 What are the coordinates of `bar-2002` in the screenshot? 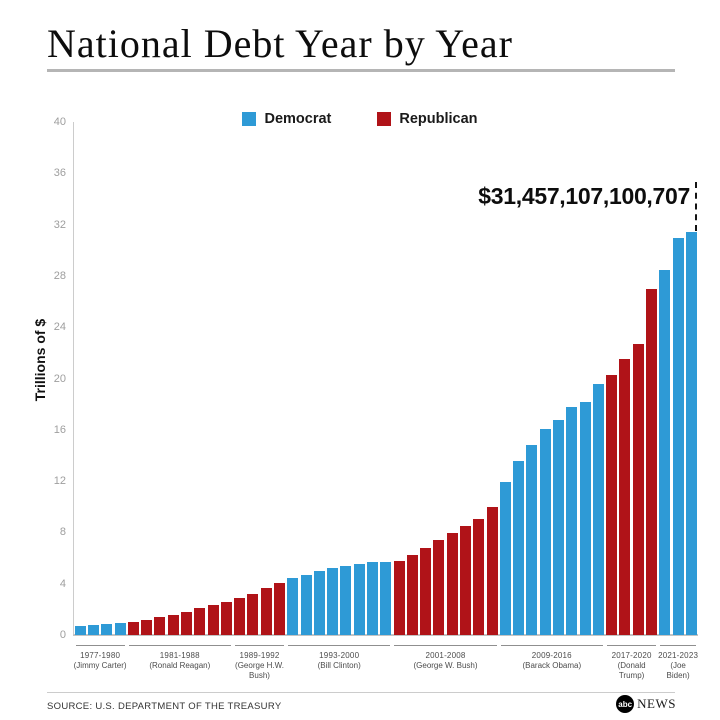 It's located at (412, 595).